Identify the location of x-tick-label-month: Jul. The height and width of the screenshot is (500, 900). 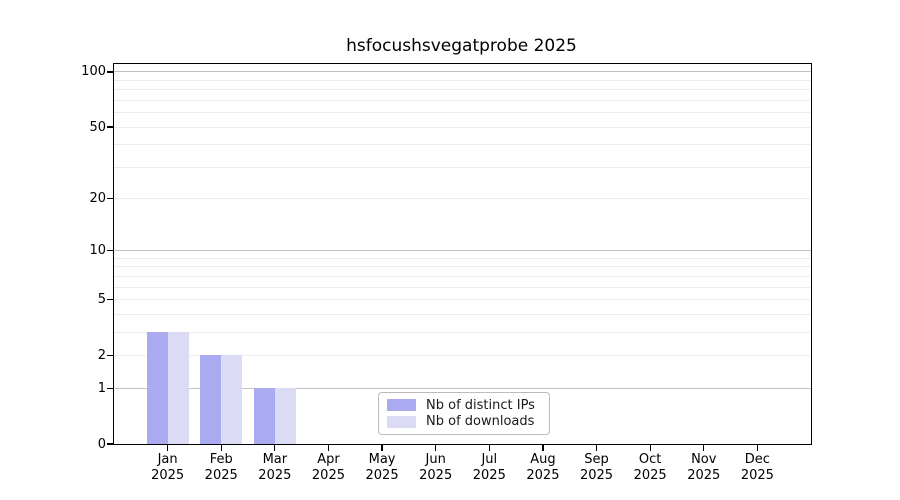
(489, 459).